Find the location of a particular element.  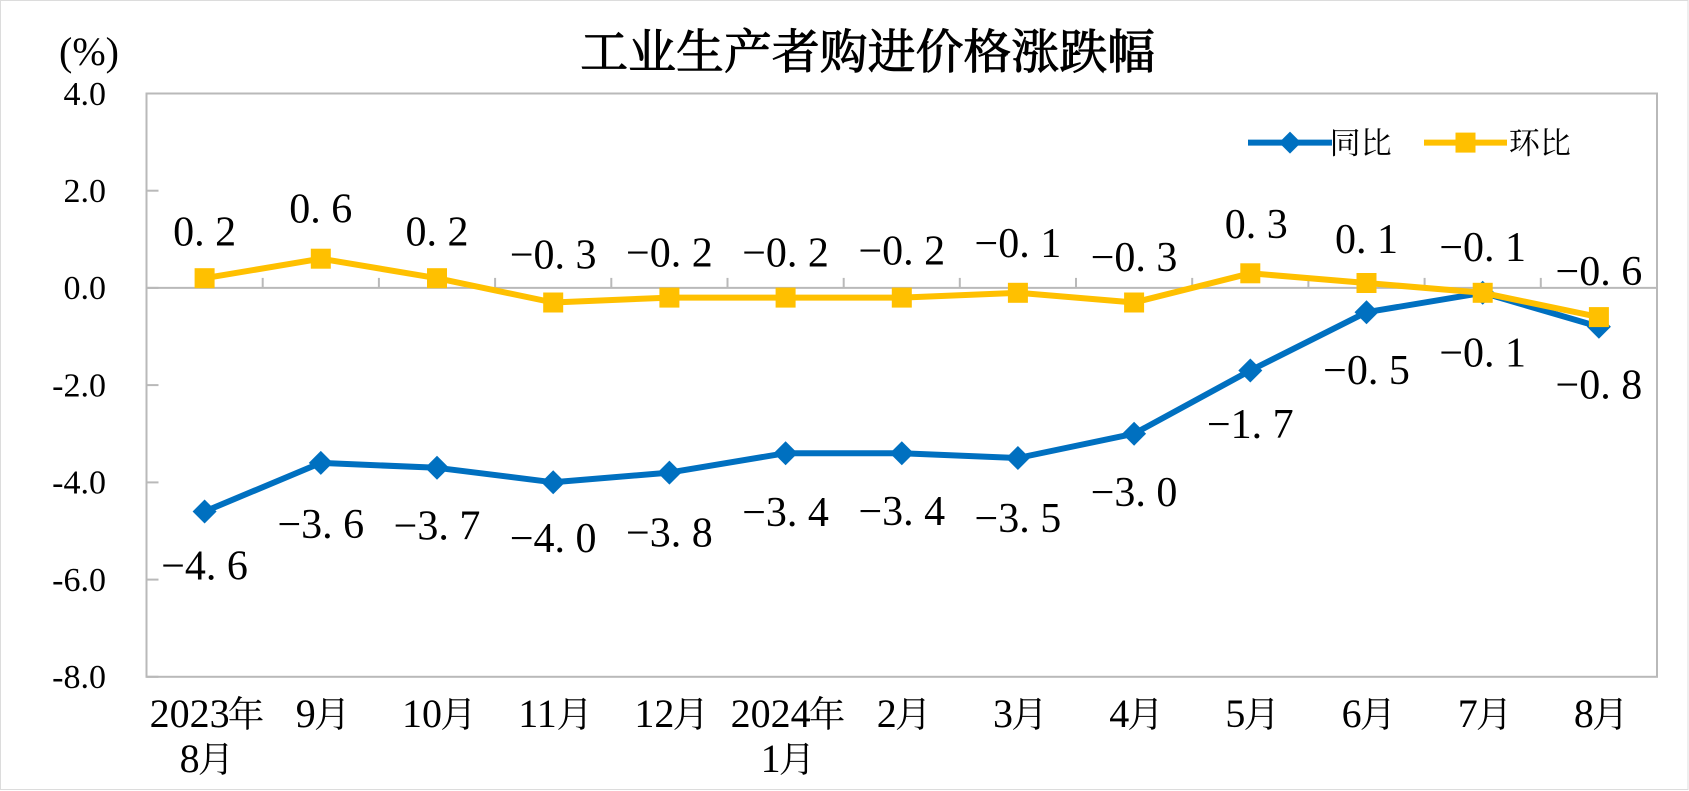

svg-text: -8.0 is located at coordinates (79, 677).